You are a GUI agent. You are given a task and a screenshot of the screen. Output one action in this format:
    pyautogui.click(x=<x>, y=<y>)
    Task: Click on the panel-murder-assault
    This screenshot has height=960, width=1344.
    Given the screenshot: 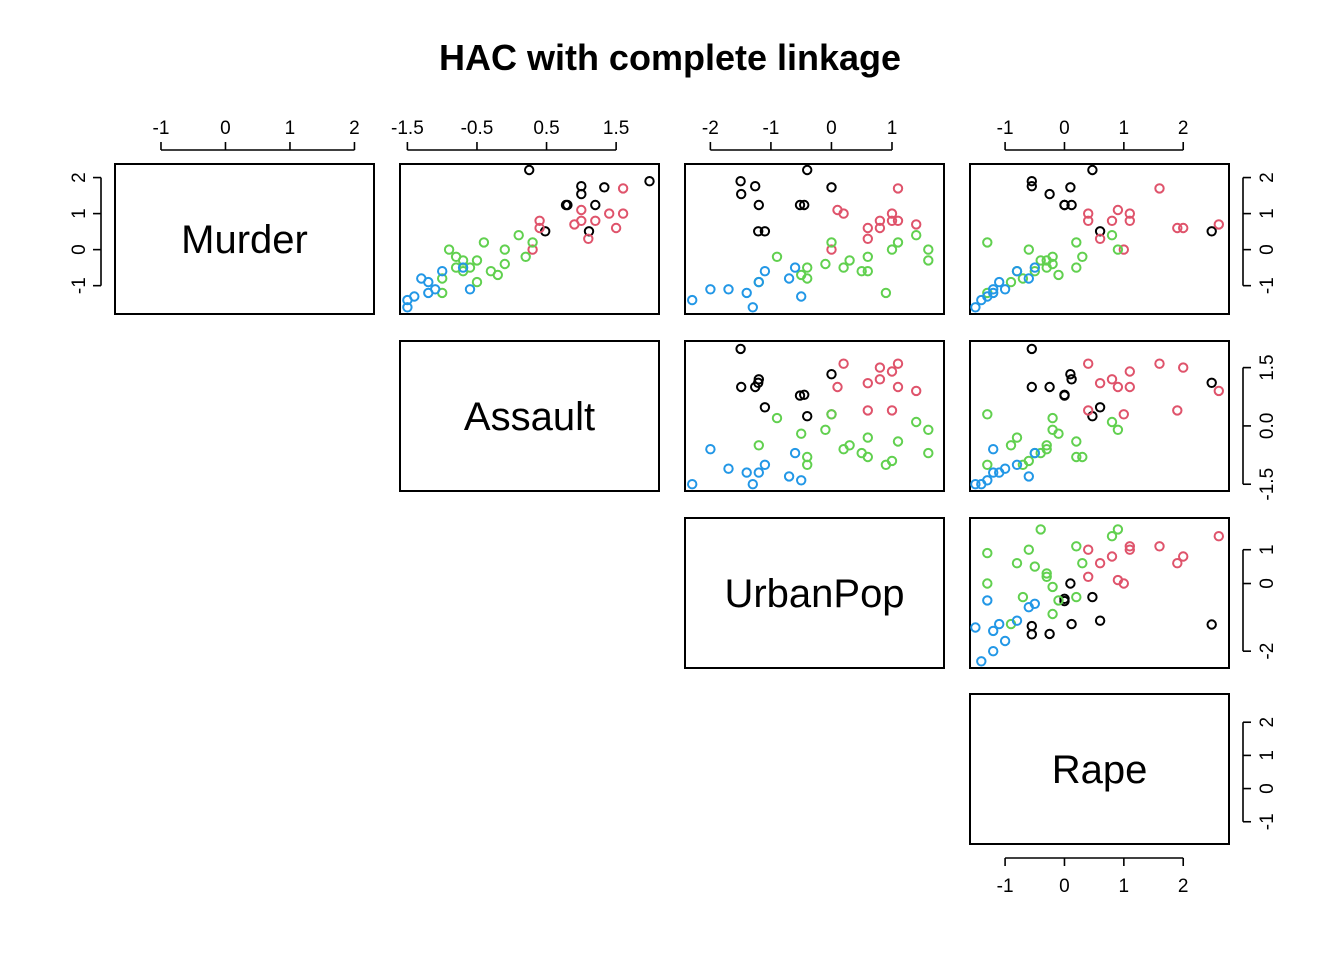 What is the action you would take?
    pyautogui.click(x=529, y=239)
    